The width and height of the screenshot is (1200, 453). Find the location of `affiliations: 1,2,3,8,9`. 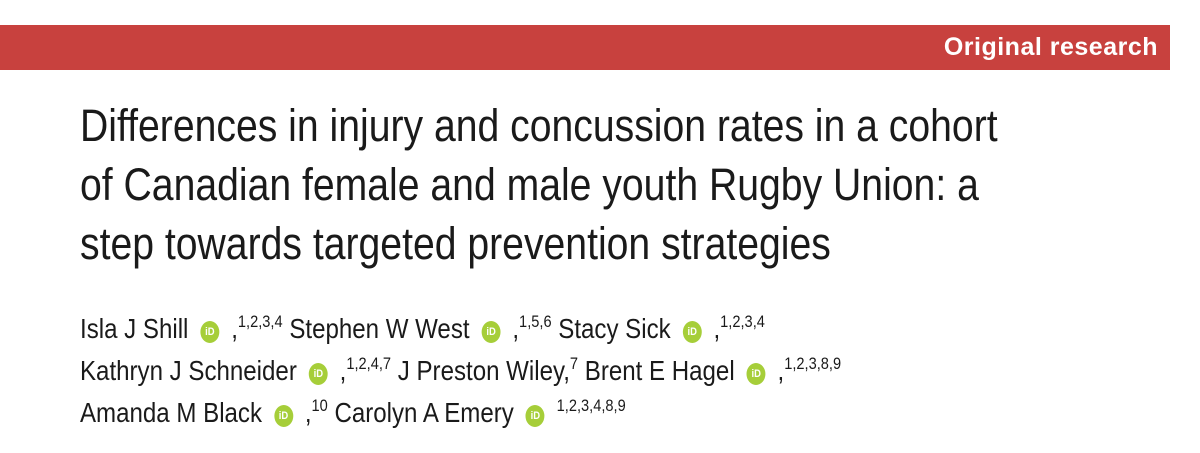

affiliations: 1,2,3,8,9 is located at coordinates (813, 363).